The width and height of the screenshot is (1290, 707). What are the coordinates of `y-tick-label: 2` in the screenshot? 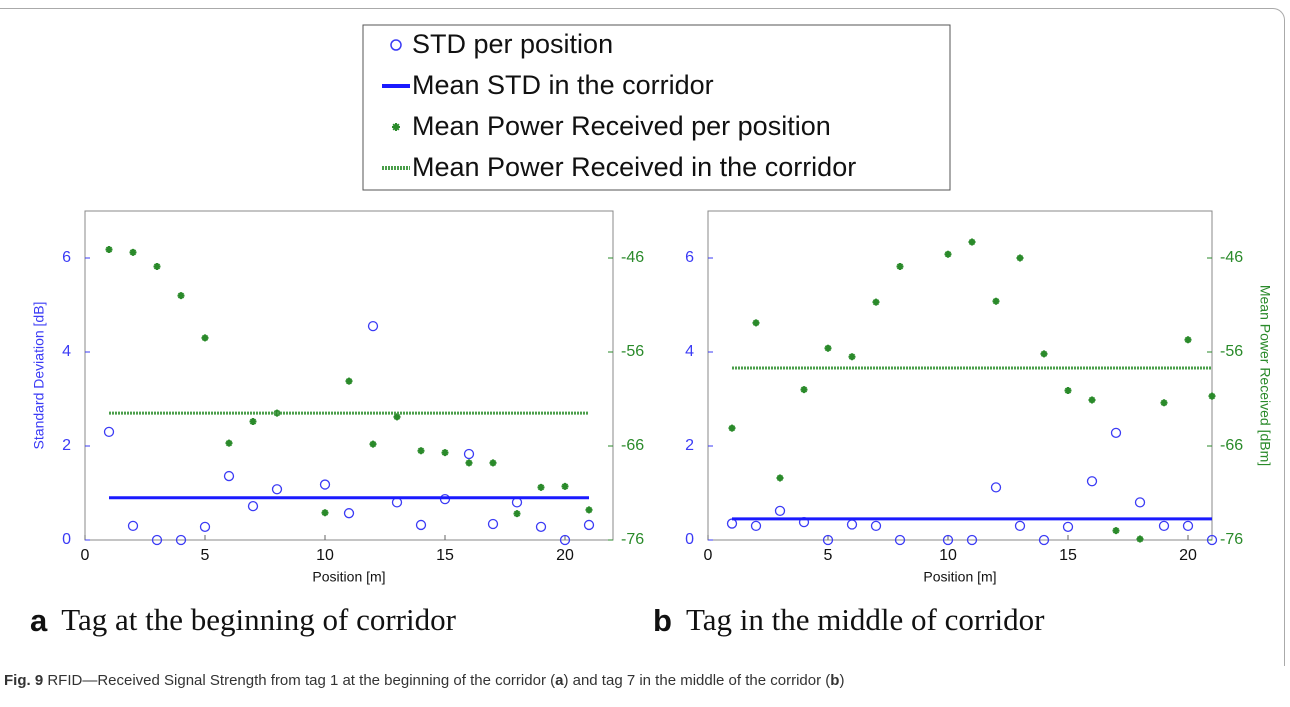 It's located at (689, 445).